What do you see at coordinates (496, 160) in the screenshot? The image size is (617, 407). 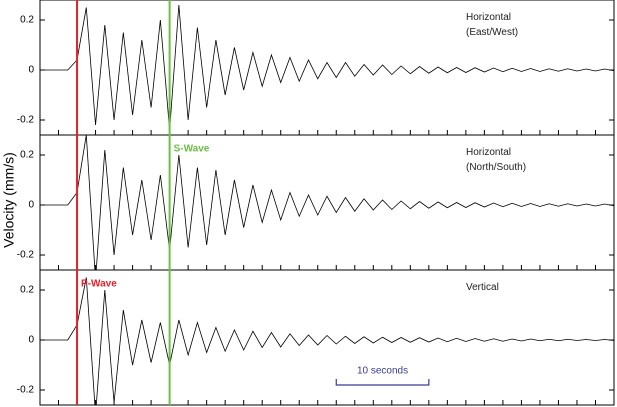 I see `panel-label: Horizontal (North/South)` at bounding box center [496, 160].